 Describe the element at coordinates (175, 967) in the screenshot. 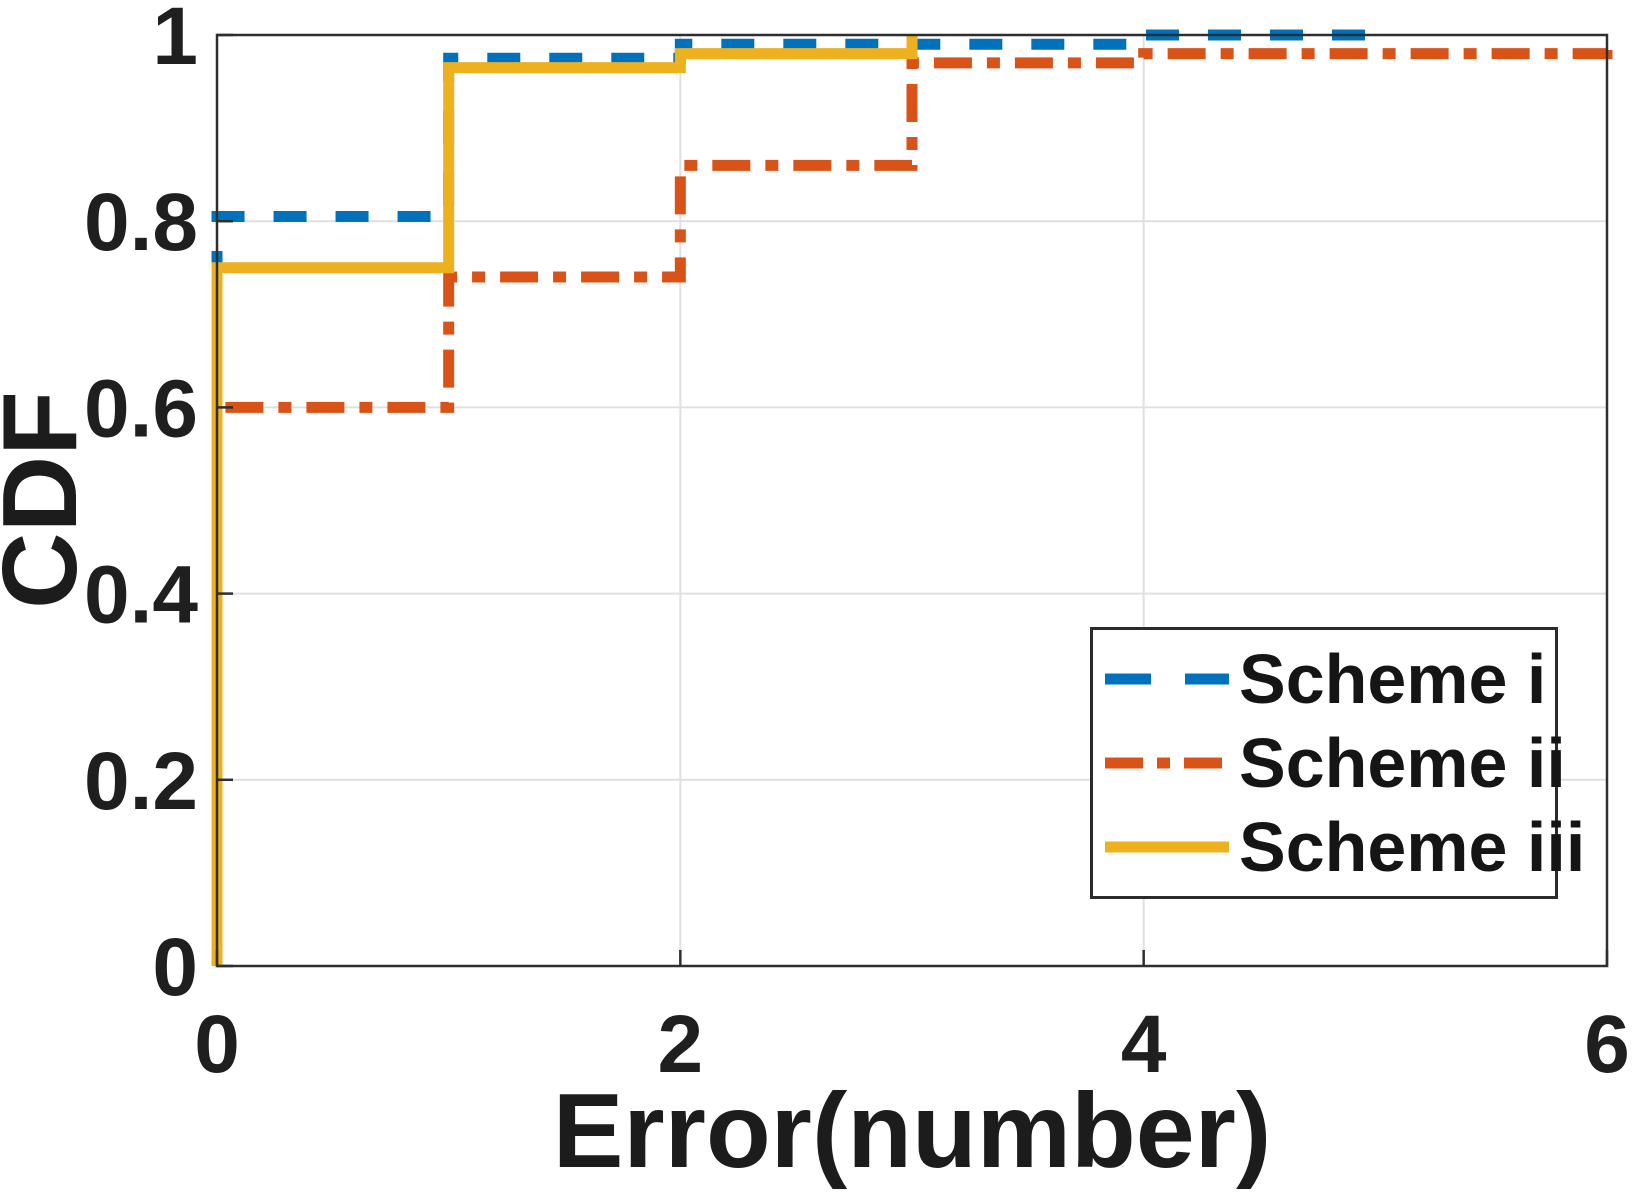

I see `y-tick-label-0: 0` at that location.